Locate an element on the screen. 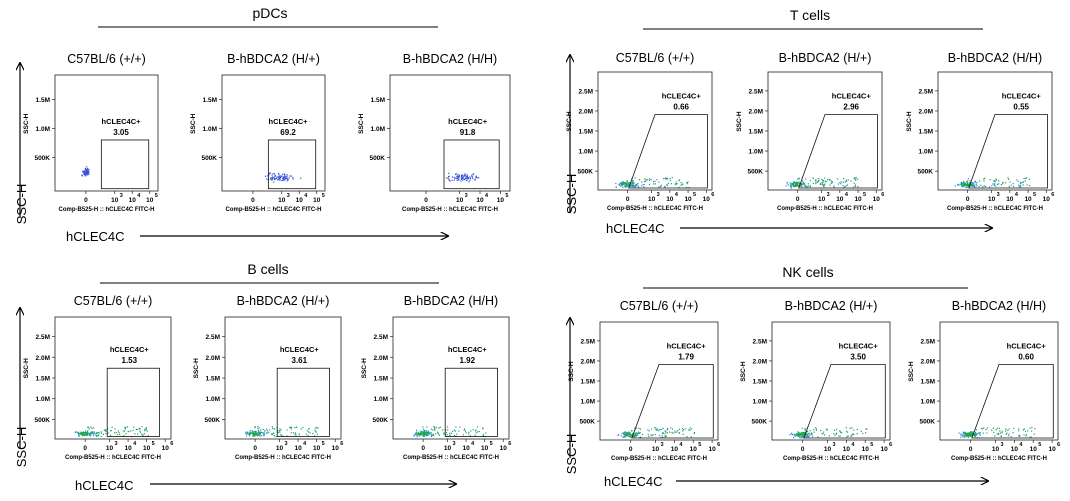 This screenshot has height=501, width=1070. x-tick-exponent: 3 is located at coordinates (1001, 445).